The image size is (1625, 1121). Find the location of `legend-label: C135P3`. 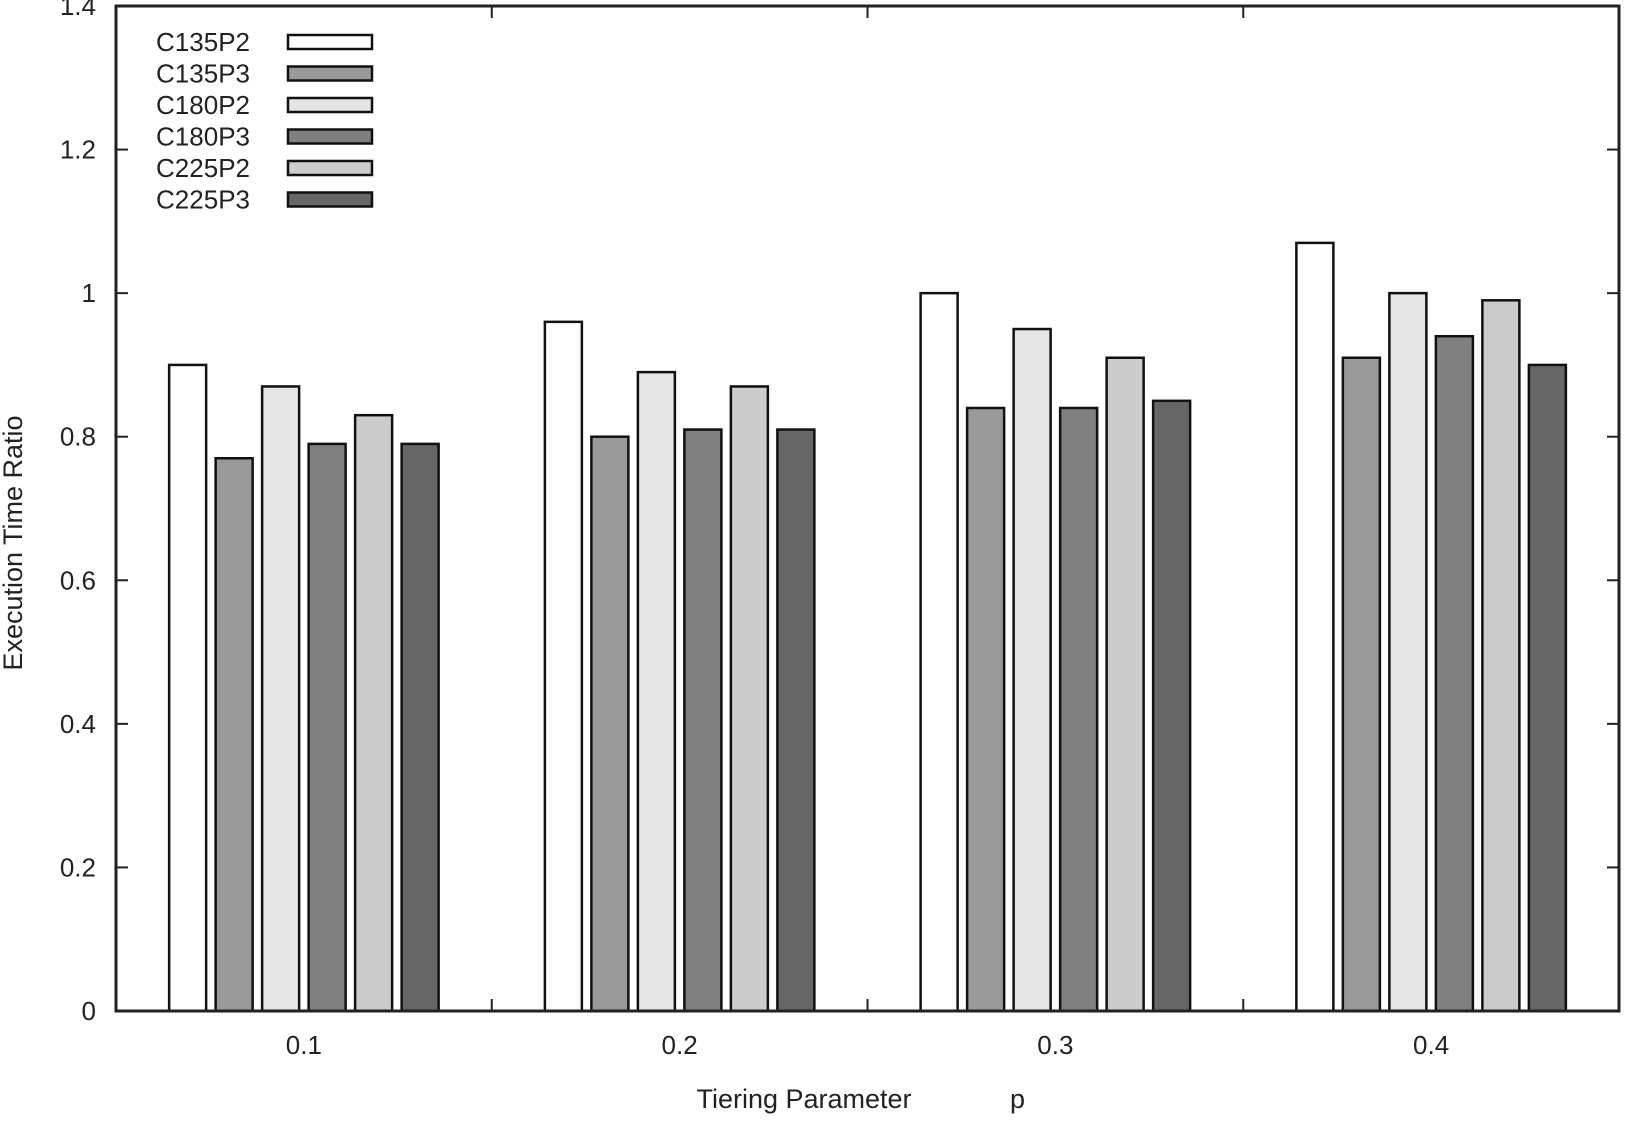

legend-label: C135P3 is located at coordinates (203, 74).